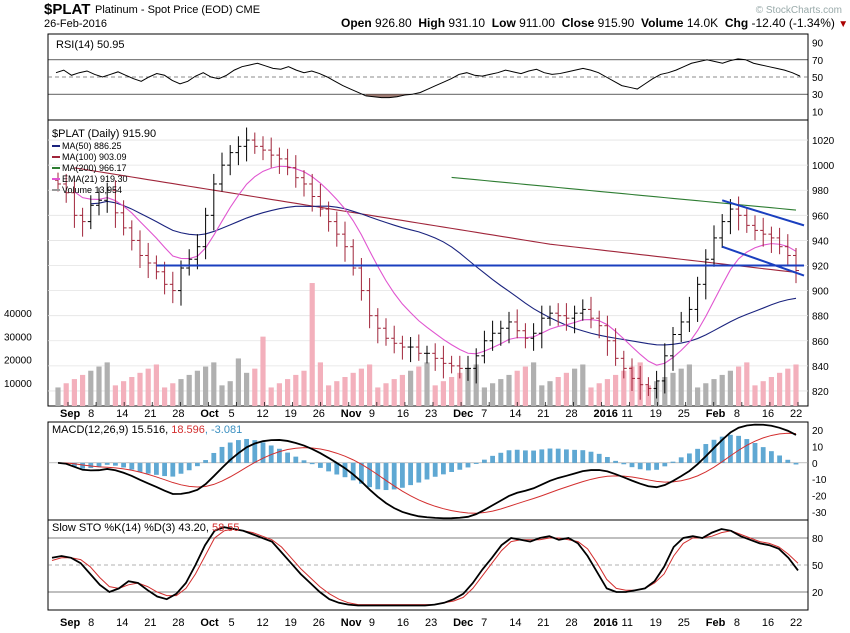  I want to click on channel-lower-line, so click(763, 261).